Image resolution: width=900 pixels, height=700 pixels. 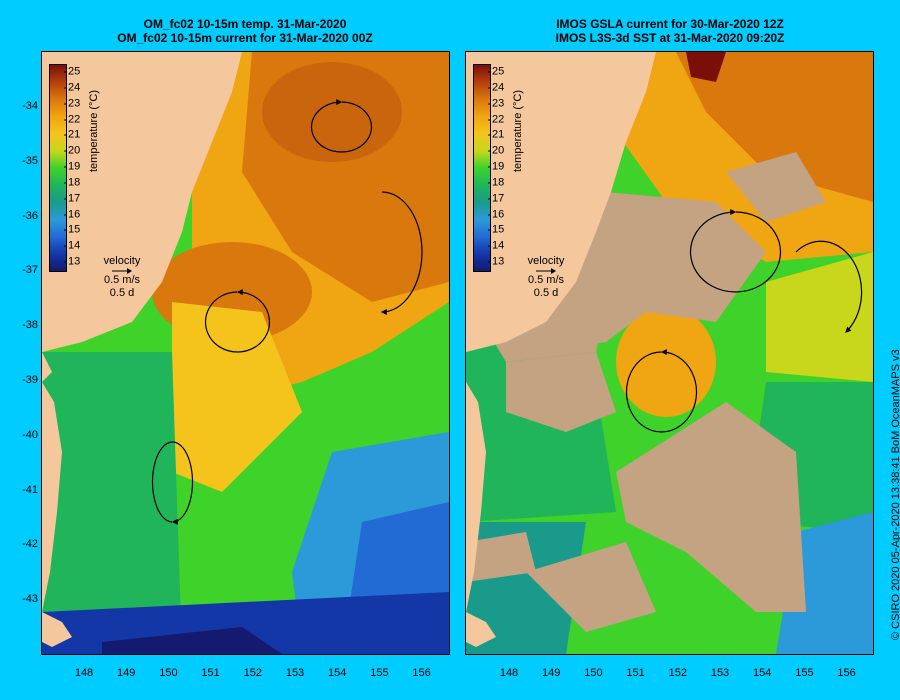 I want to click on latitude-tick-label: -40, so click(x=30, y=434).